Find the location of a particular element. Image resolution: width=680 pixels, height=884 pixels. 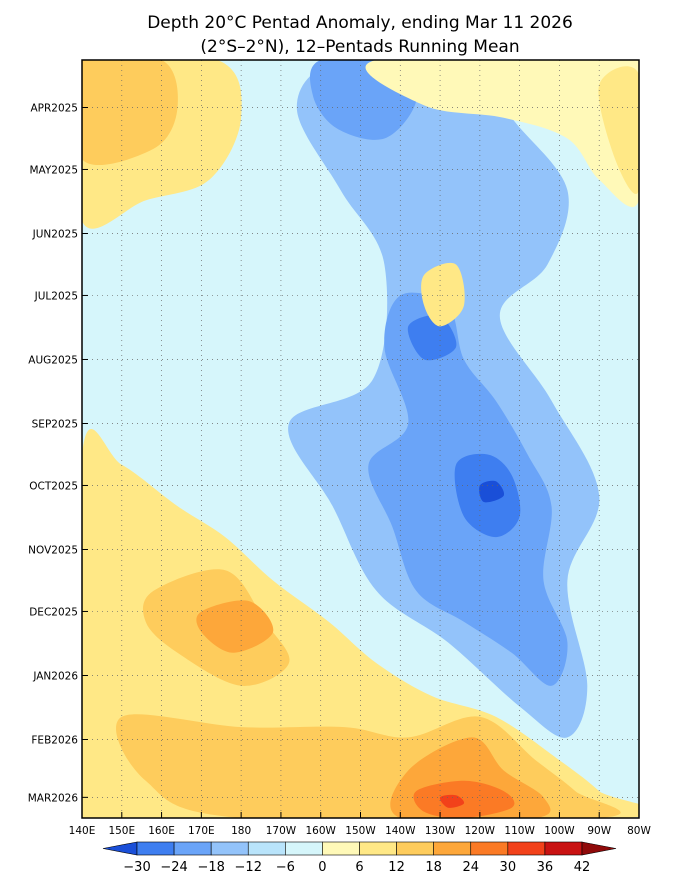

colorbar-tick-label: 24 is located at coordinates (470, 867).